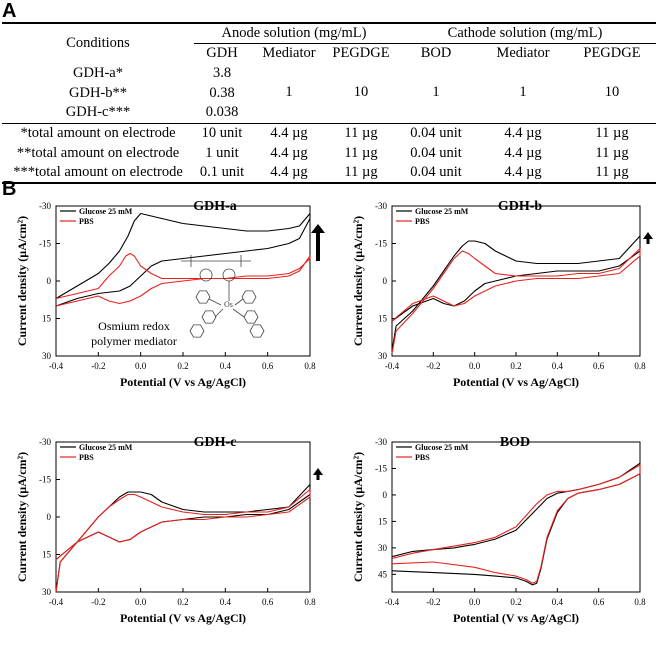  Describe the element at coordinates (523, 92) in the screenshot. I see `cathode-mediator-value: 1` at that location.